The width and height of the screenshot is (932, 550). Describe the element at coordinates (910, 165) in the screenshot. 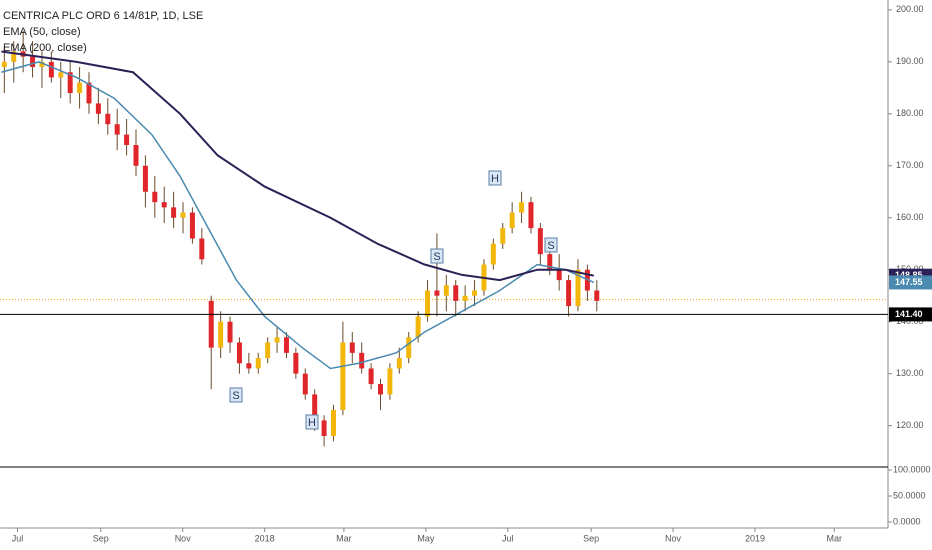

I see `y-tick-label: 170.00` at that location.